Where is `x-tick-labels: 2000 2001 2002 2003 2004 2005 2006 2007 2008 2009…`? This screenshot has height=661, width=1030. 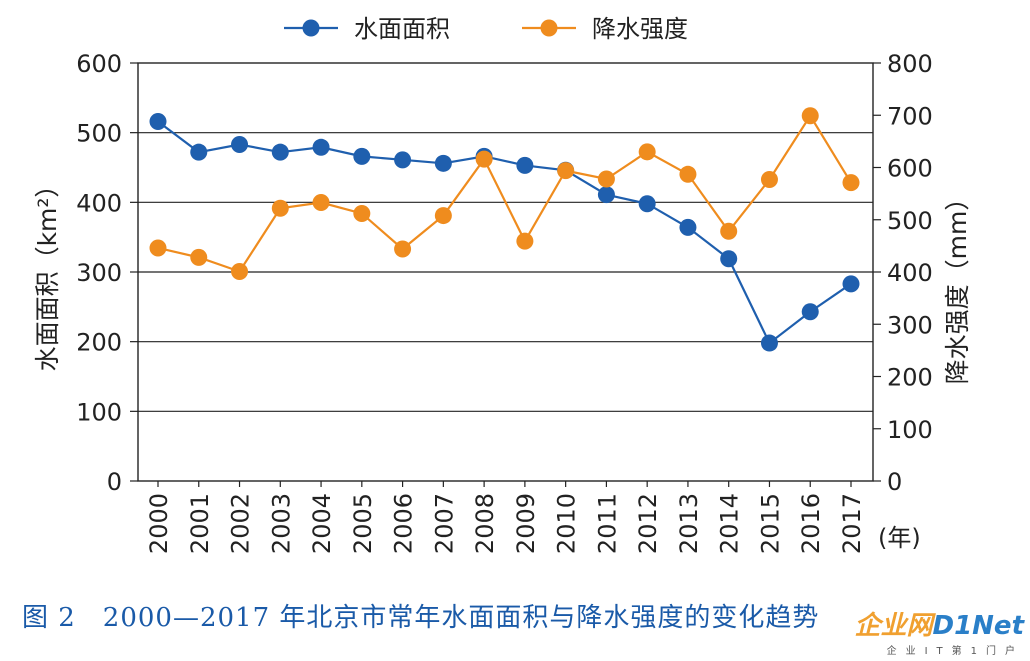 x-tick-labels: 2000 2001 2002 2003 2004 2005 2006 2007 2008 2009… is located at coordinates (505, 523).